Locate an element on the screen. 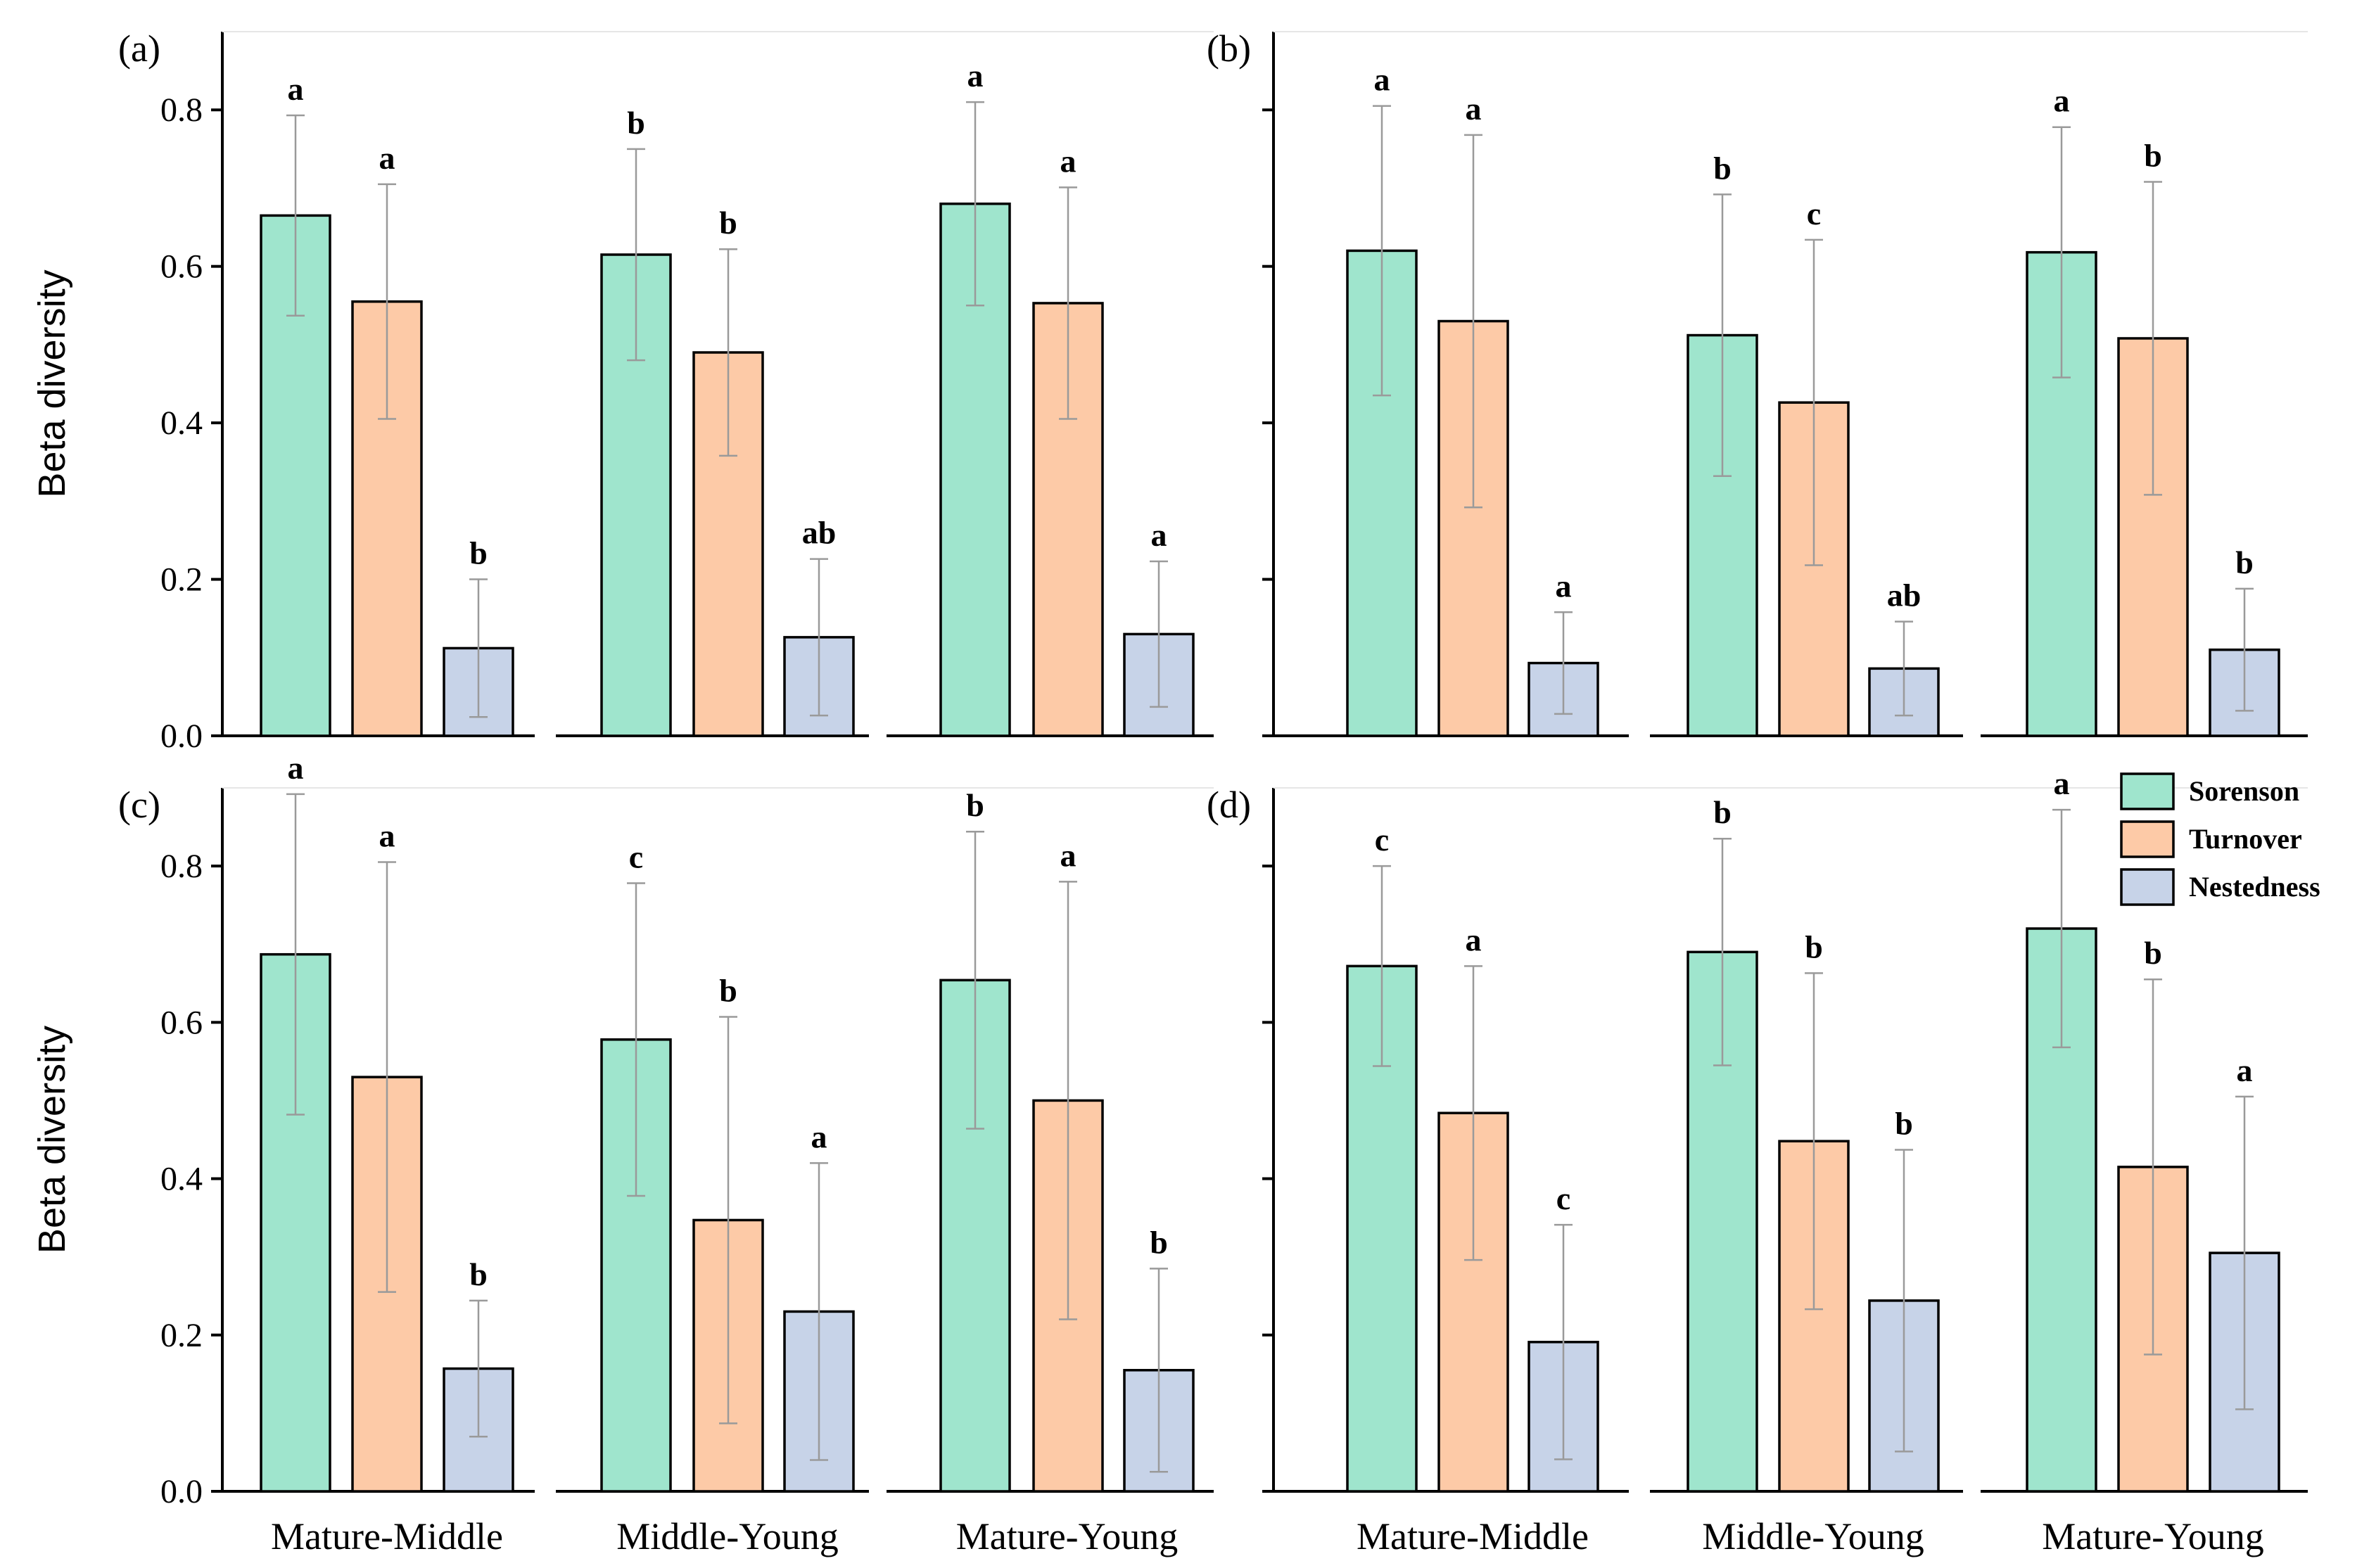 This screenshot has width=2369, height=1568. panel-label: (a) is located at coordinates (139, 48).